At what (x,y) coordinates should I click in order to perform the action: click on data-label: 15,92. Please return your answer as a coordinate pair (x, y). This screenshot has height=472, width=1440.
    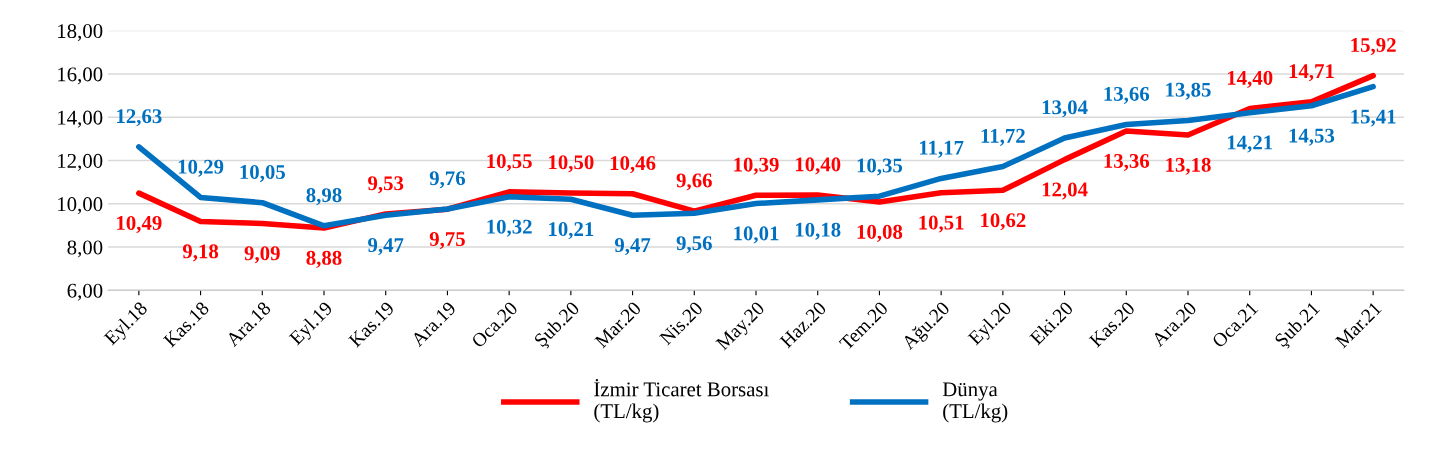
    Looking at the image, I should click on (1373, 47).